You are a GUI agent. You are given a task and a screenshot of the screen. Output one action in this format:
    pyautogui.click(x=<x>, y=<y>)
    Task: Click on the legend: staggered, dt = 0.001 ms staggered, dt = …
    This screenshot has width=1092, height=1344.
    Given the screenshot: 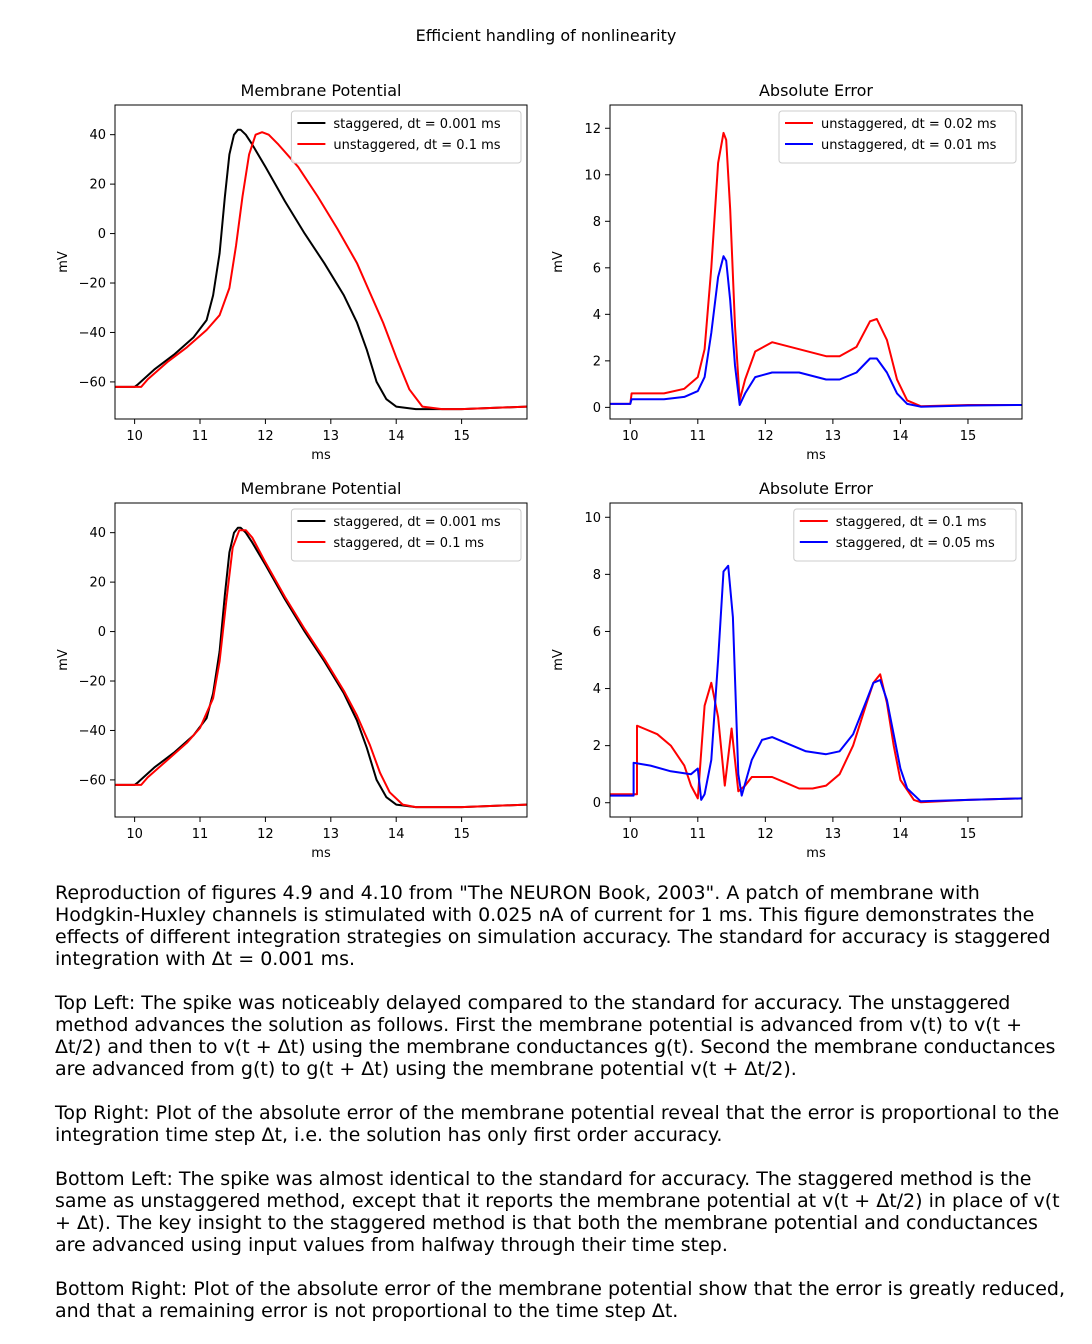 What is the action you would take?
    pyautogui.click(x=406, y=535)
    